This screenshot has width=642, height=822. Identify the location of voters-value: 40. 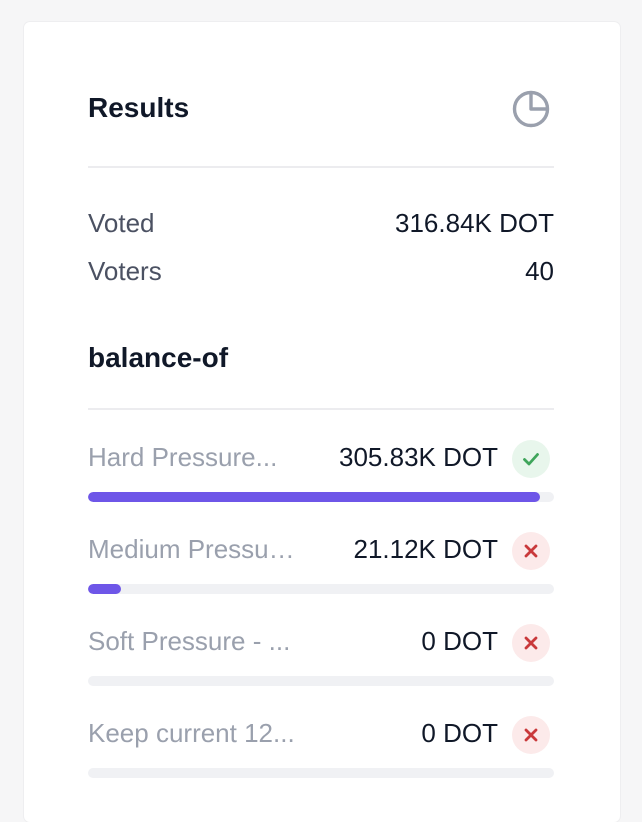
(539, 271).